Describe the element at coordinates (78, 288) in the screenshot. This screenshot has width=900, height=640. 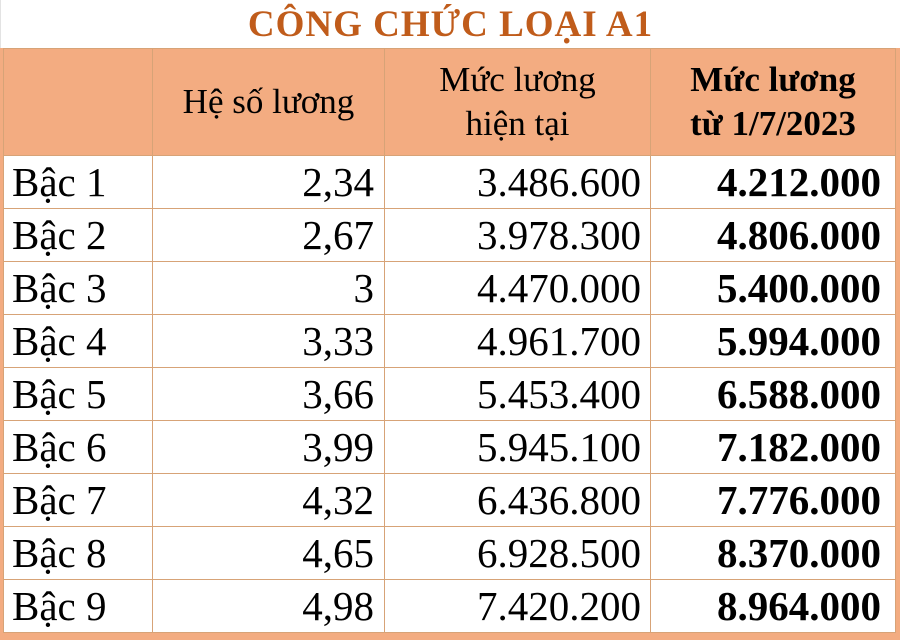
I see `row-label-cell: Bậc 3` at that location.